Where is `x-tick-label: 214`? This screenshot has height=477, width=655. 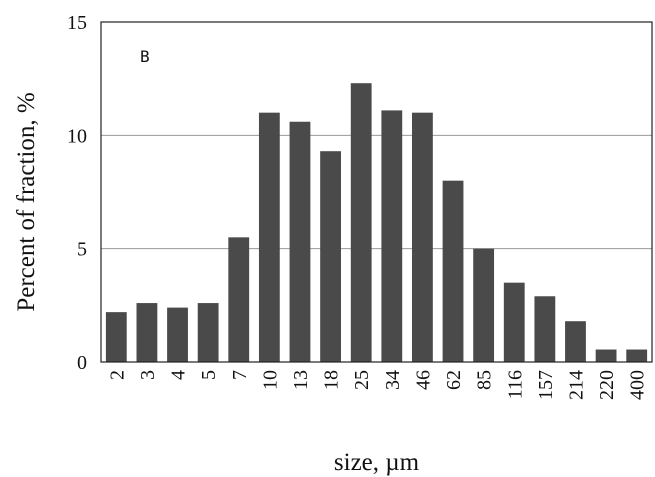
x-tick-label: 214 is located at coordinates (576, 385).